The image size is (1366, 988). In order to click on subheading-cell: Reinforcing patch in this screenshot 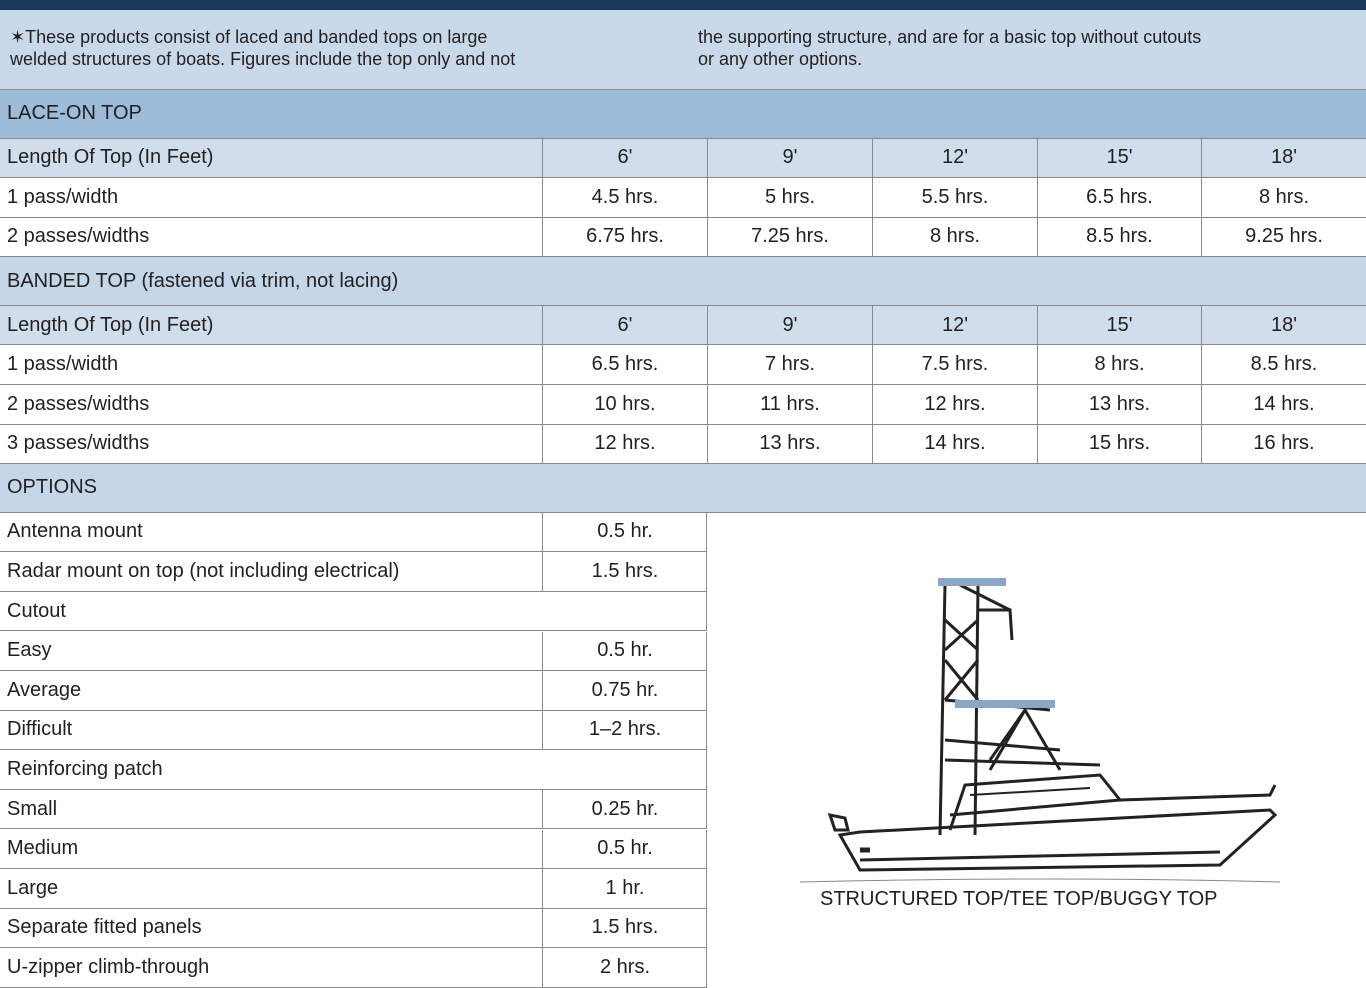, I will do `click(353, 770)`.